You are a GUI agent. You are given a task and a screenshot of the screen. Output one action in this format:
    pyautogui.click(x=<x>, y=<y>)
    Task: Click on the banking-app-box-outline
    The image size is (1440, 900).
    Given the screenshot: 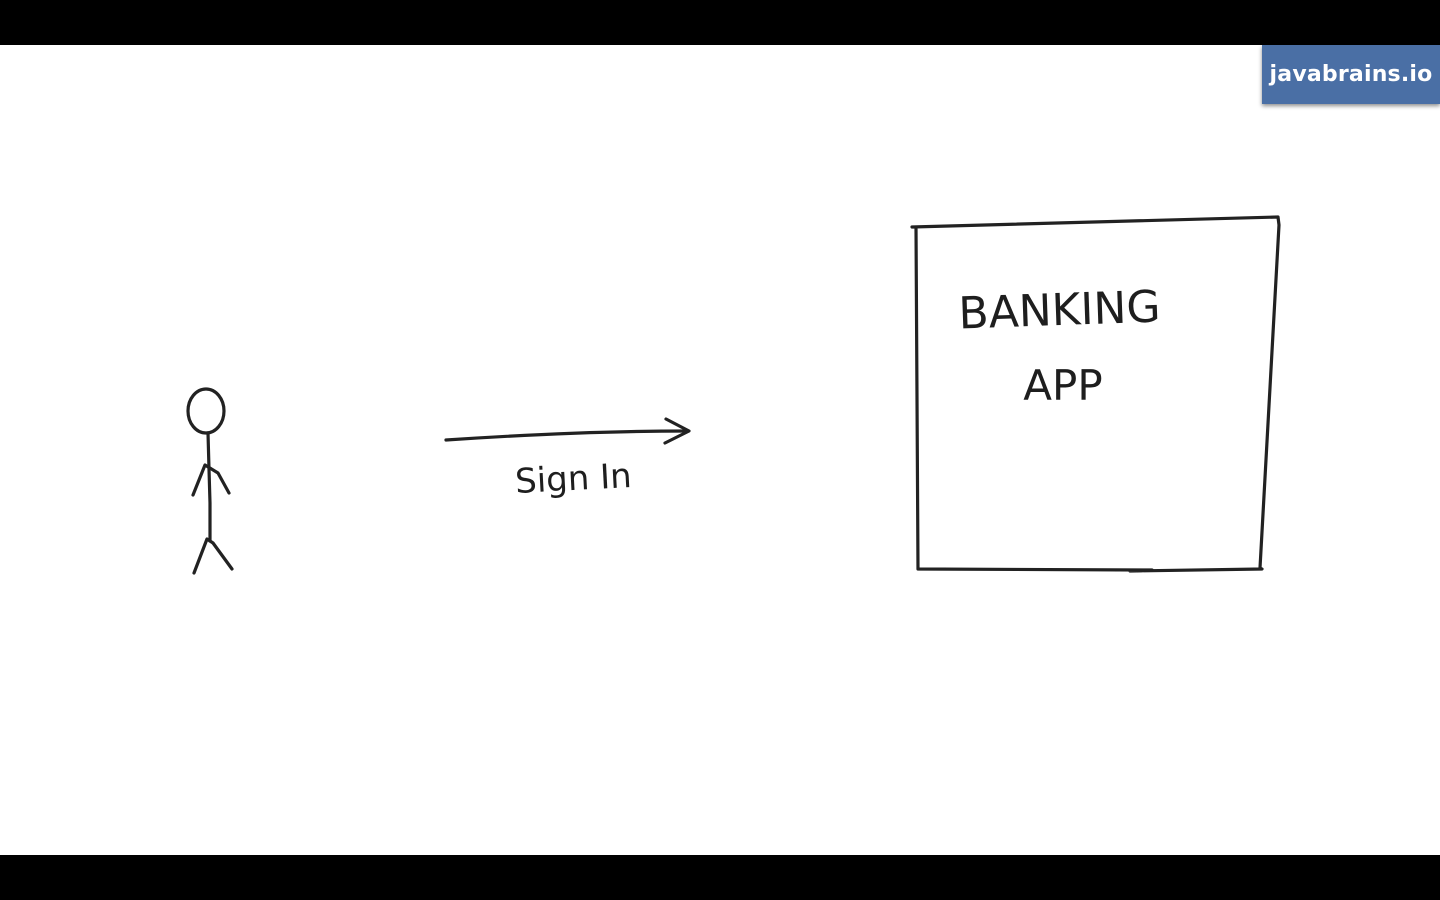 What is the action you would take?
    pyautogui.click(x=1095, y=394)
    